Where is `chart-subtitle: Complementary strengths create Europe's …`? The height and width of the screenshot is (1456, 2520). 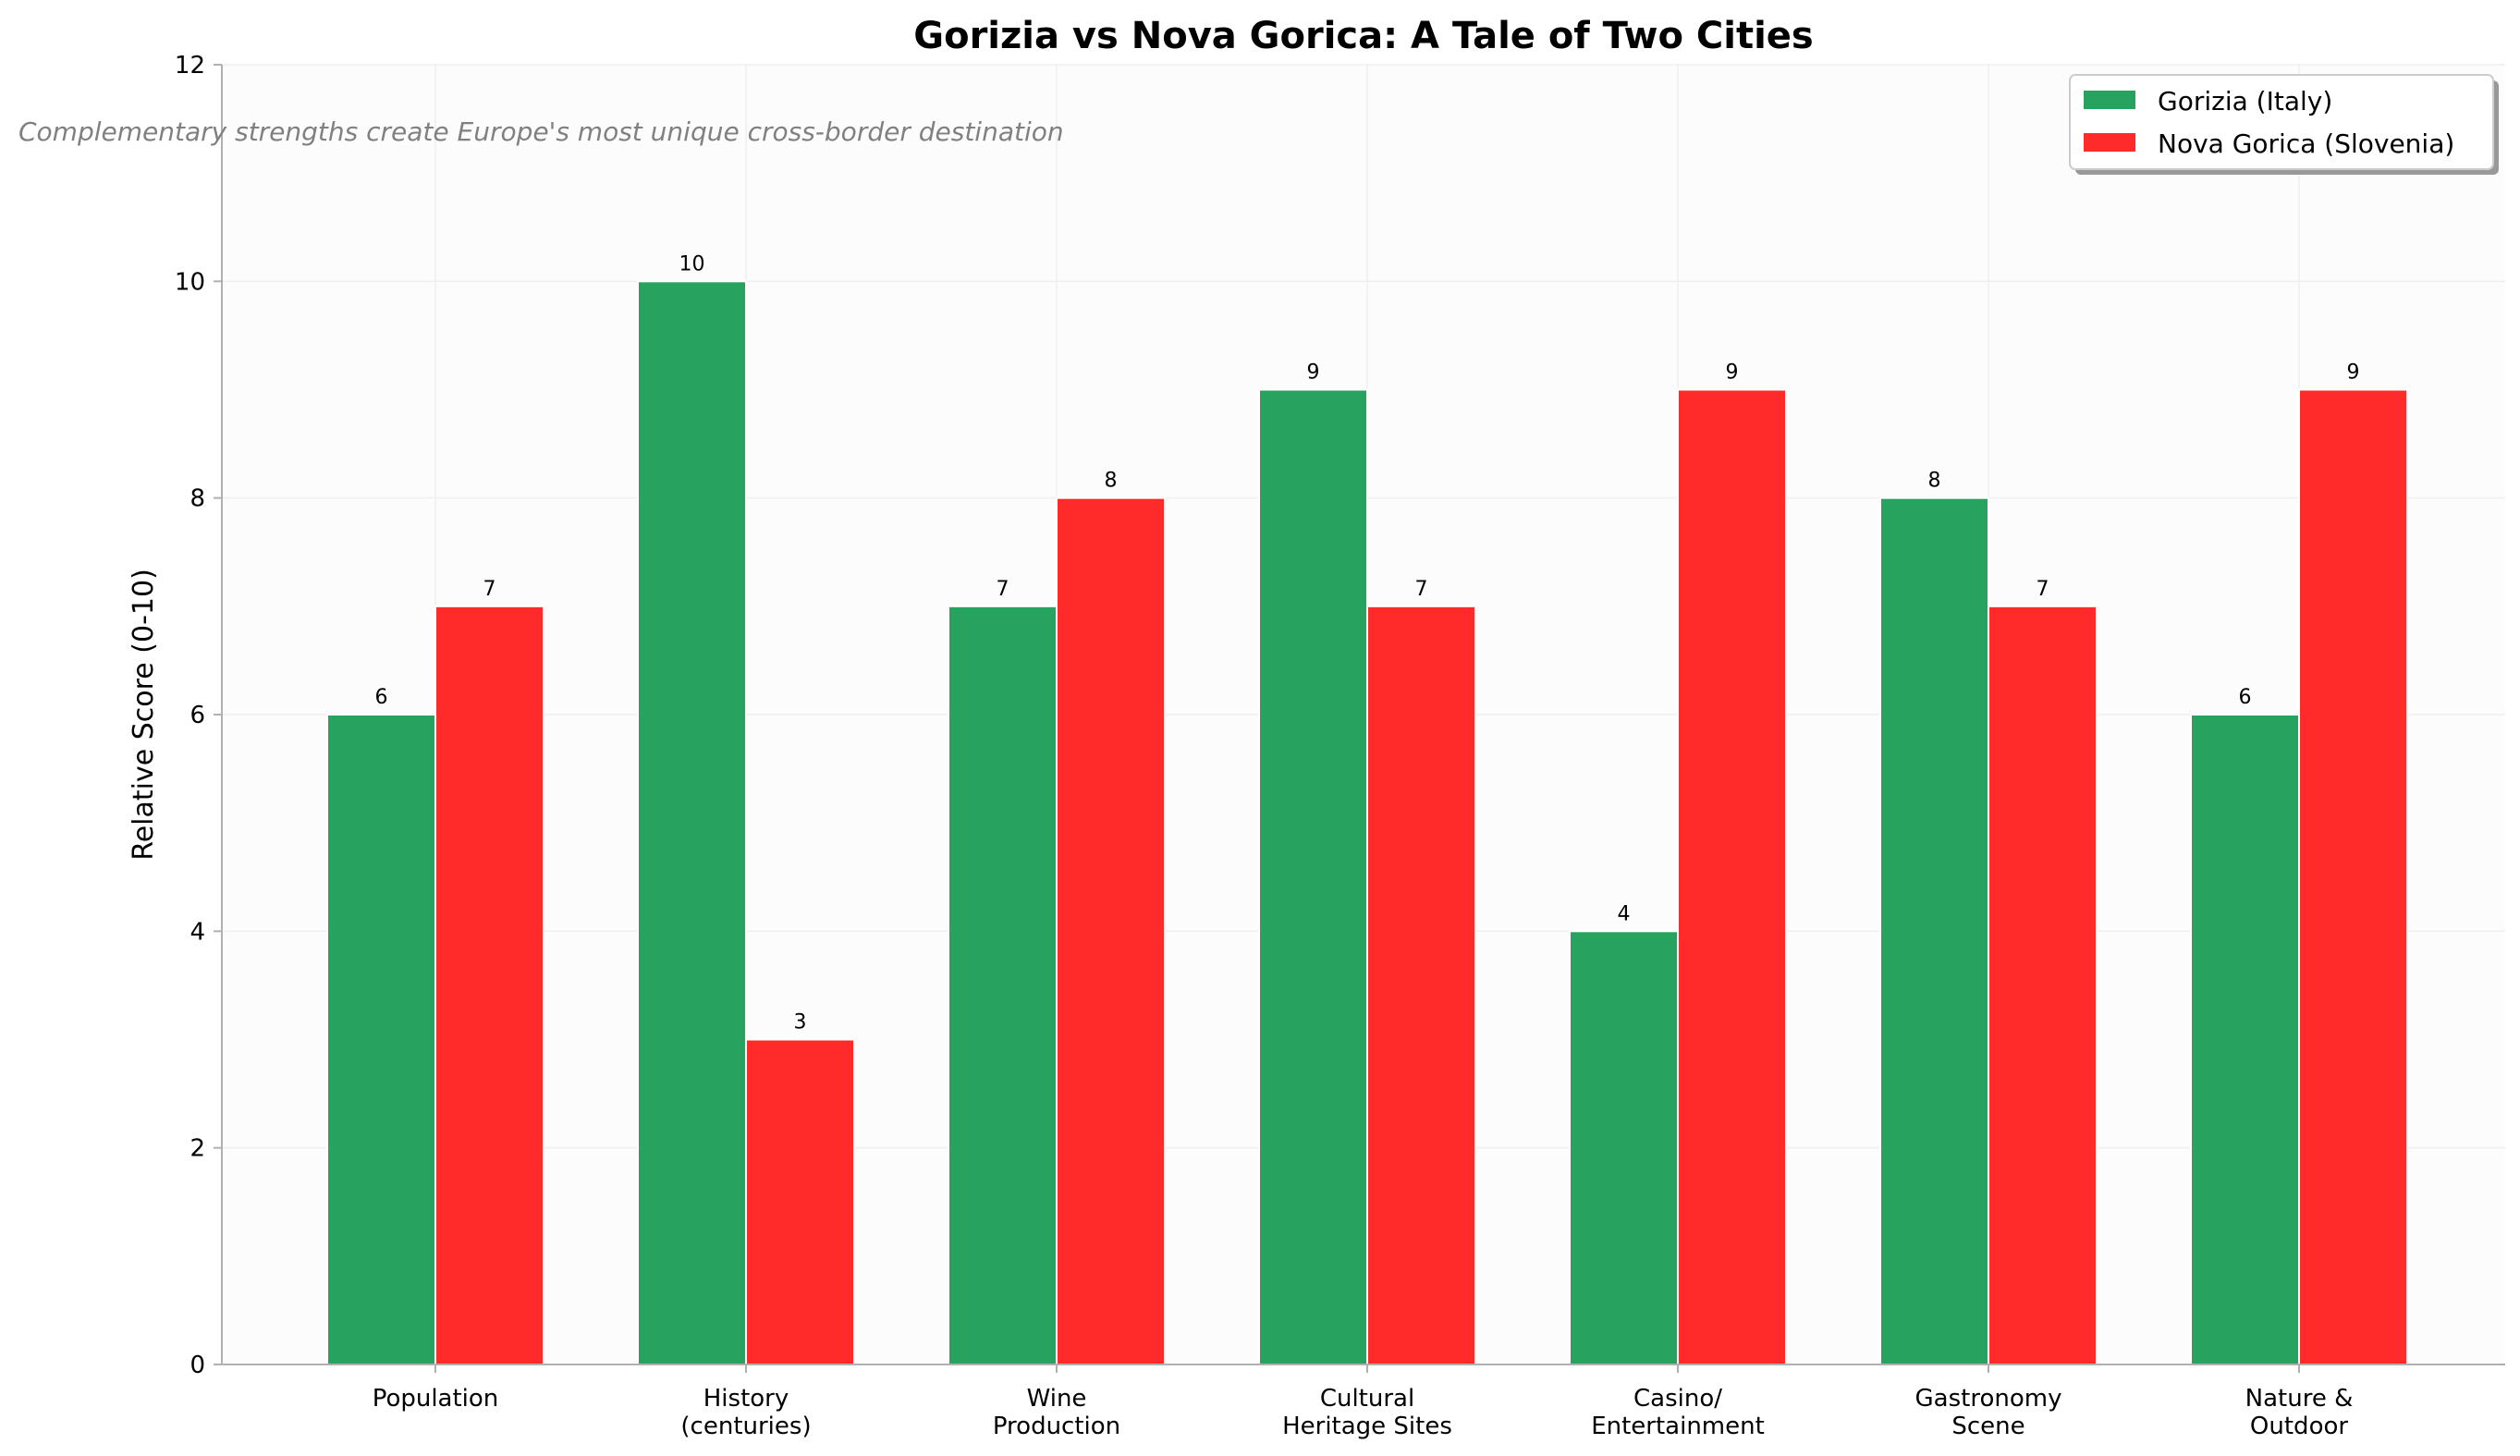
chart-subtitle: Complementary strengths create Europe's … is located at coordinates (541, 131).